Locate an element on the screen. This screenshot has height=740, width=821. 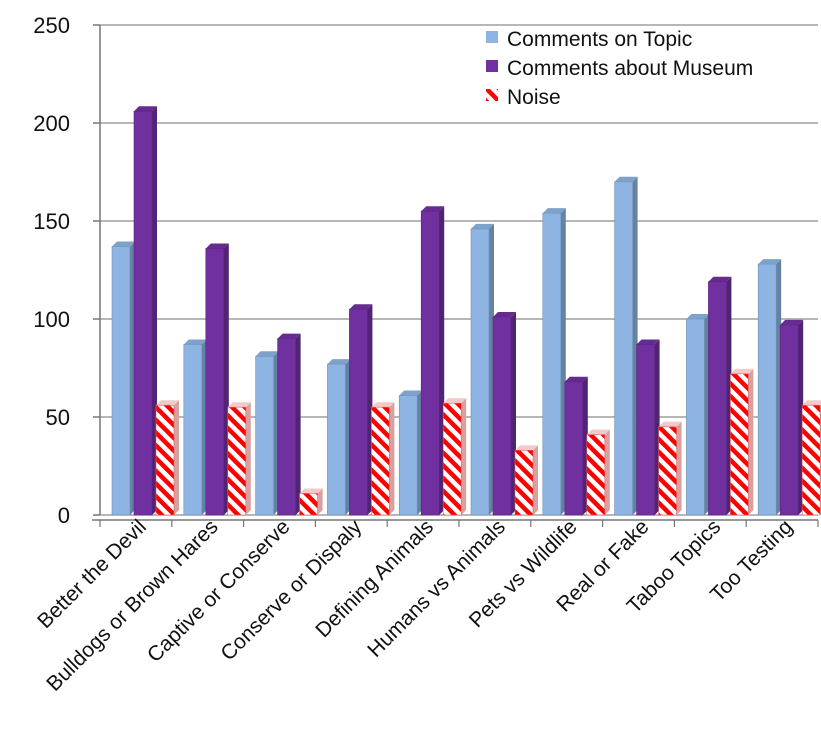
bar-comments-about-museum-pets-vs-wildlife is located at coordinates (576, 446).